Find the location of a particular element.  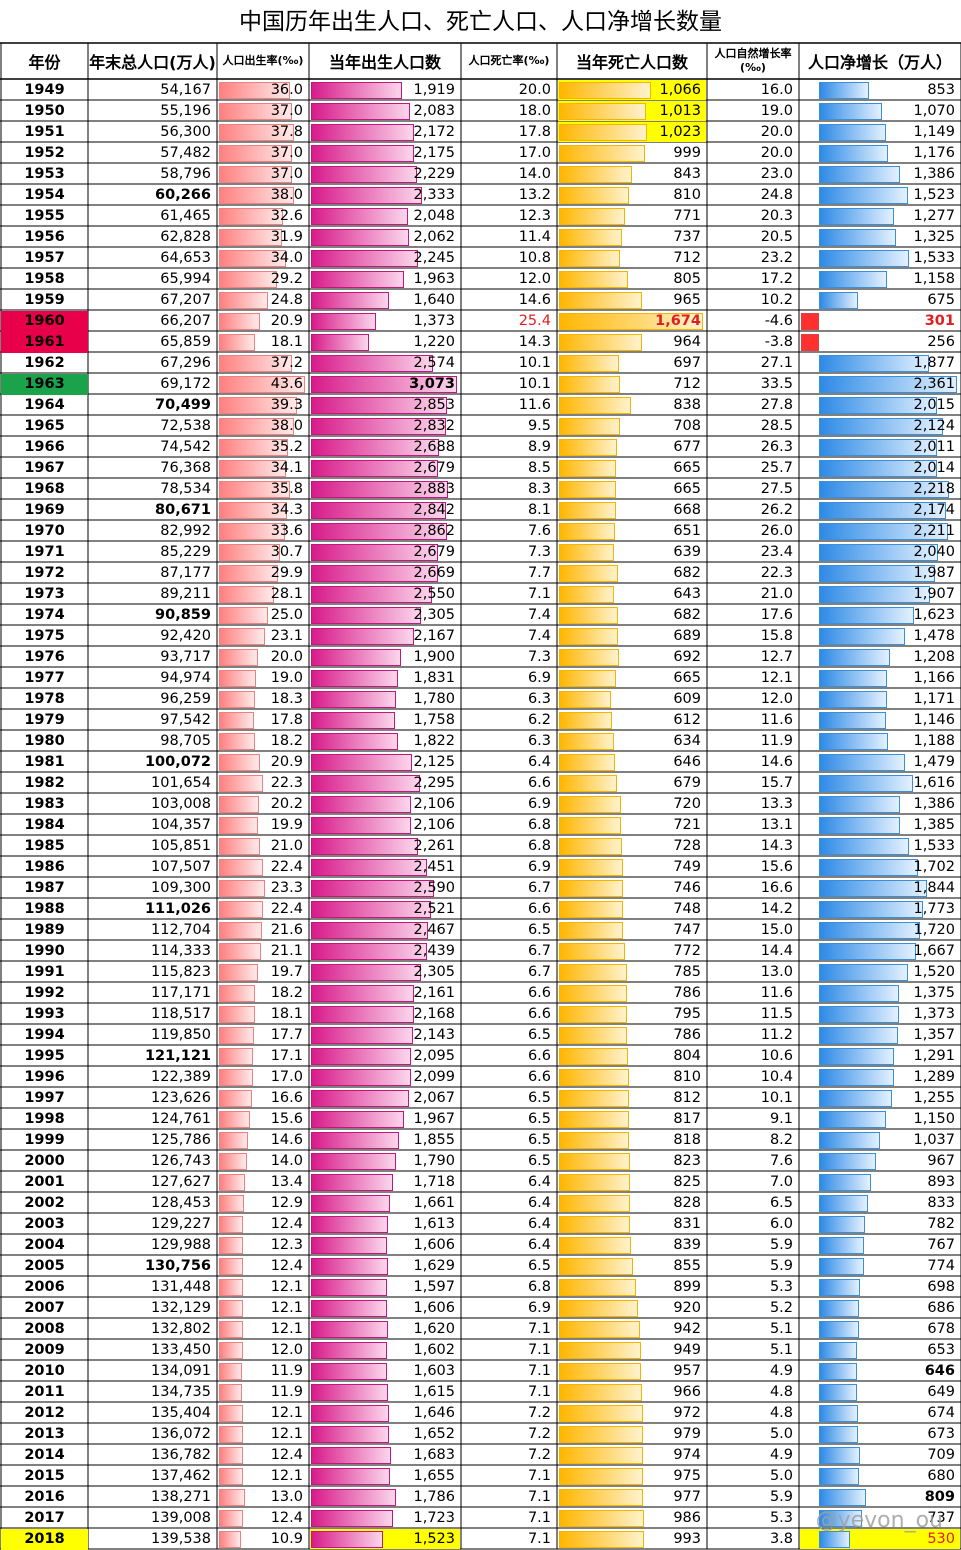

total-population-cell: 135,404 is located at coordinates (181, 1413).